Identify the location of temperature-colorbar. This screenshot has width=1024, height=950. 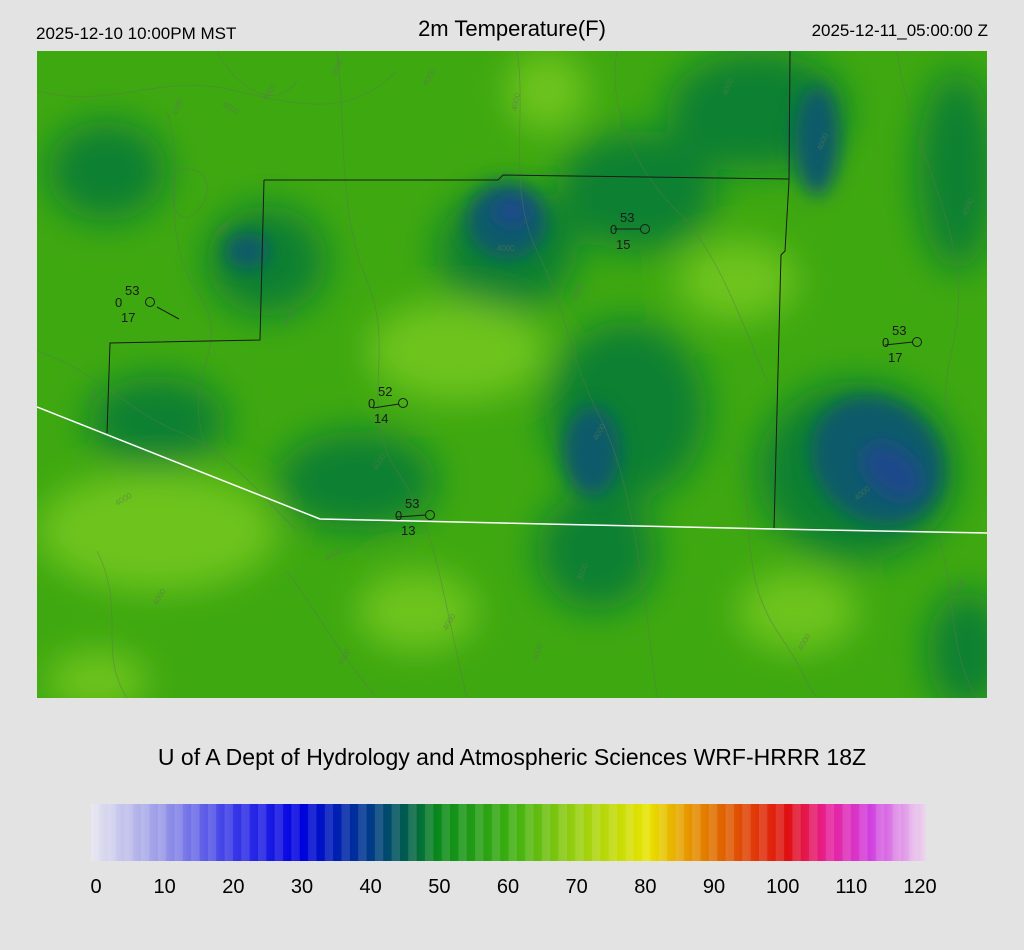
(508, 832).